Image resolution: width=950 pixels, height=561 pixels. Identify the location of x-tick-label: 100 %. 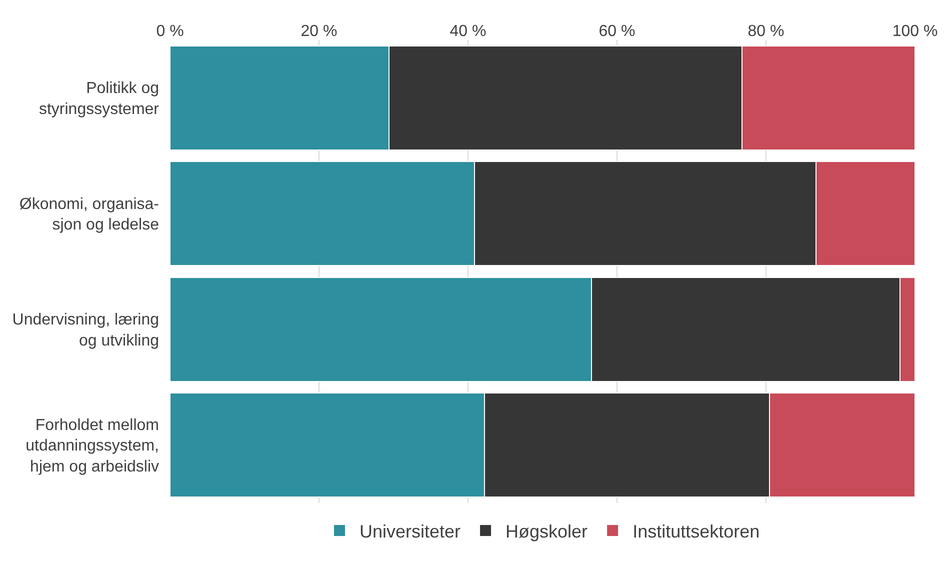
(915, 31).